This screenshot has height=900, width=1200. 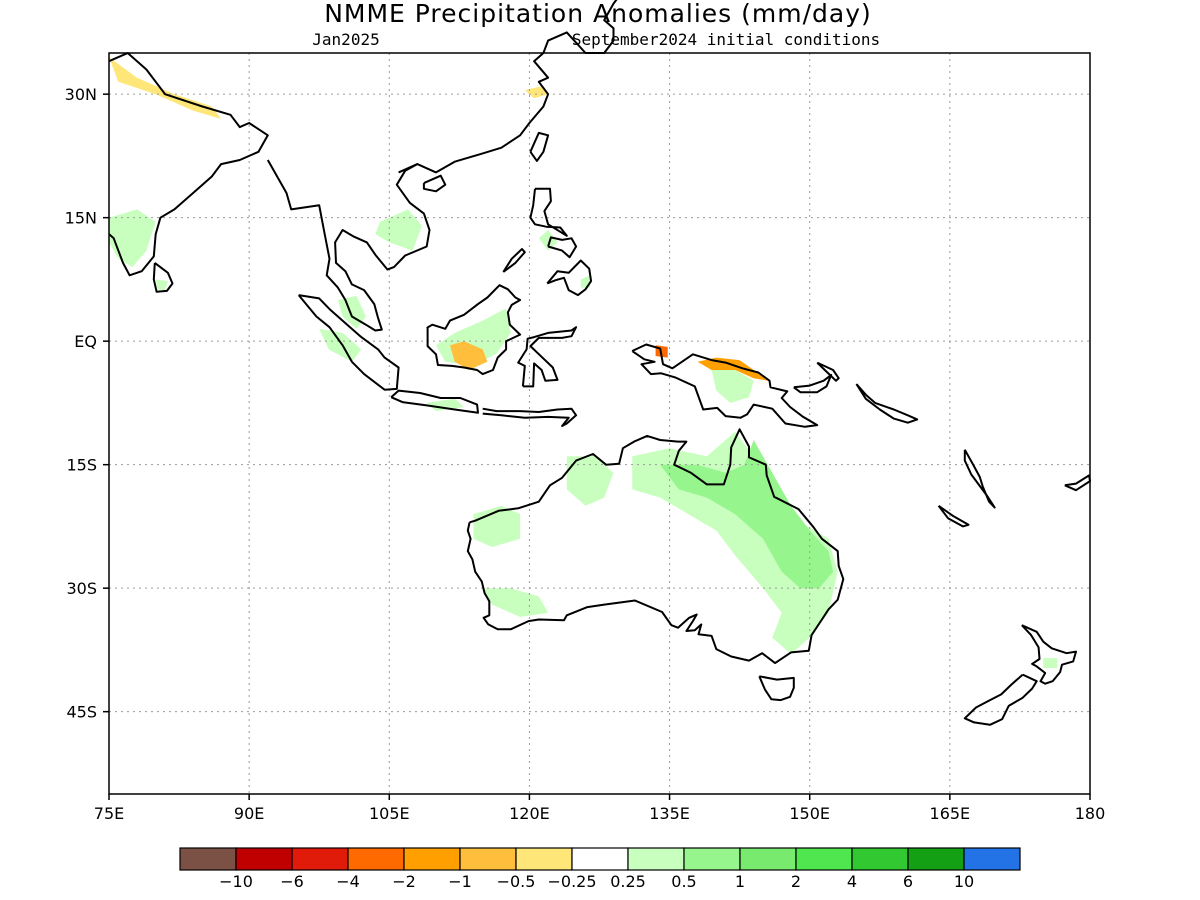 What do you see at coordinates (1000, 699) in the screenshot?
I see `coastline-nz-south-island` at bounding box center [1000, 699].